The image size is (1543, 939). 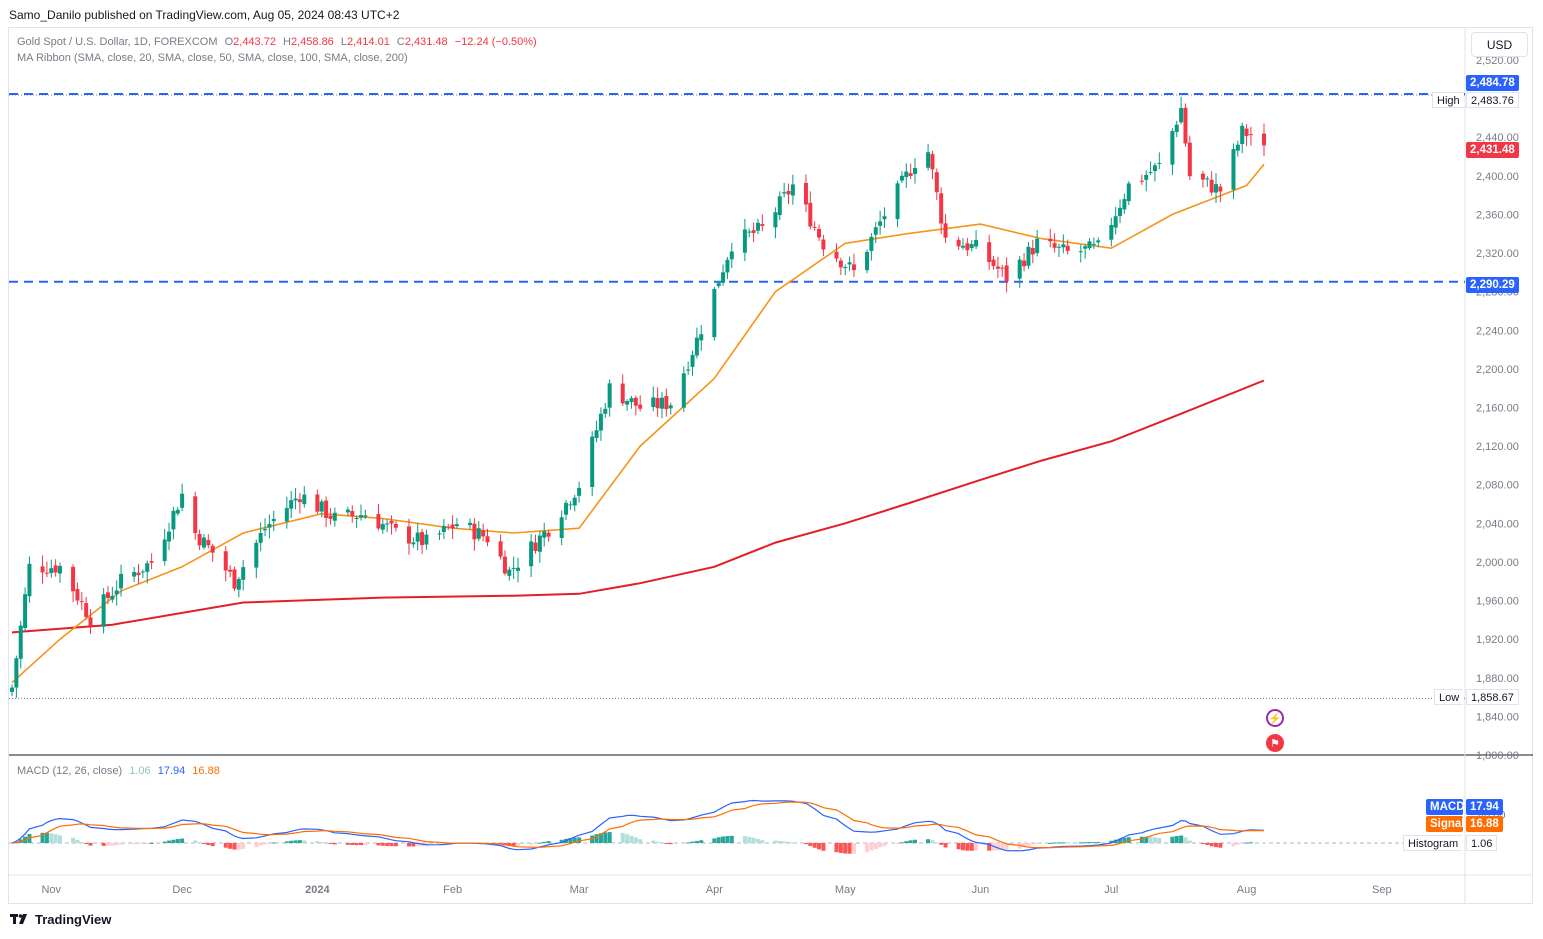 What do you see at coordinates (452, 890) in the screenshot?
I see `x-tick-label: Feb` at bounding box center [452, 890].